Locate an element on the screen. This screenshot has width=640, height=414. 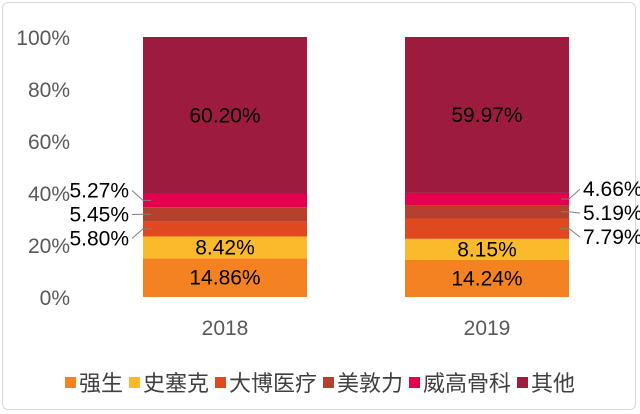
data-label: 8.15% is located at coordinates (487, 249).